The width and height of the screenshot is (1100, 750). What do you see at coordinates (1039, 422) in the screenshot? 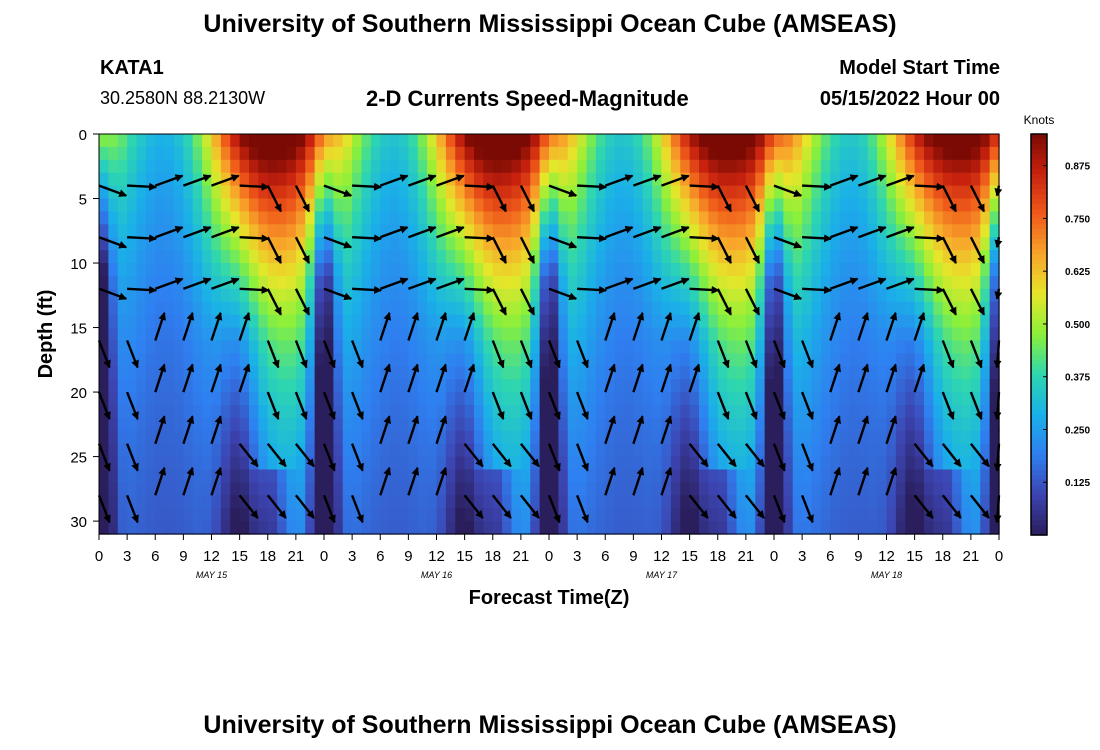
I see `colorbar-segment` at bounding box center [1039, 422].